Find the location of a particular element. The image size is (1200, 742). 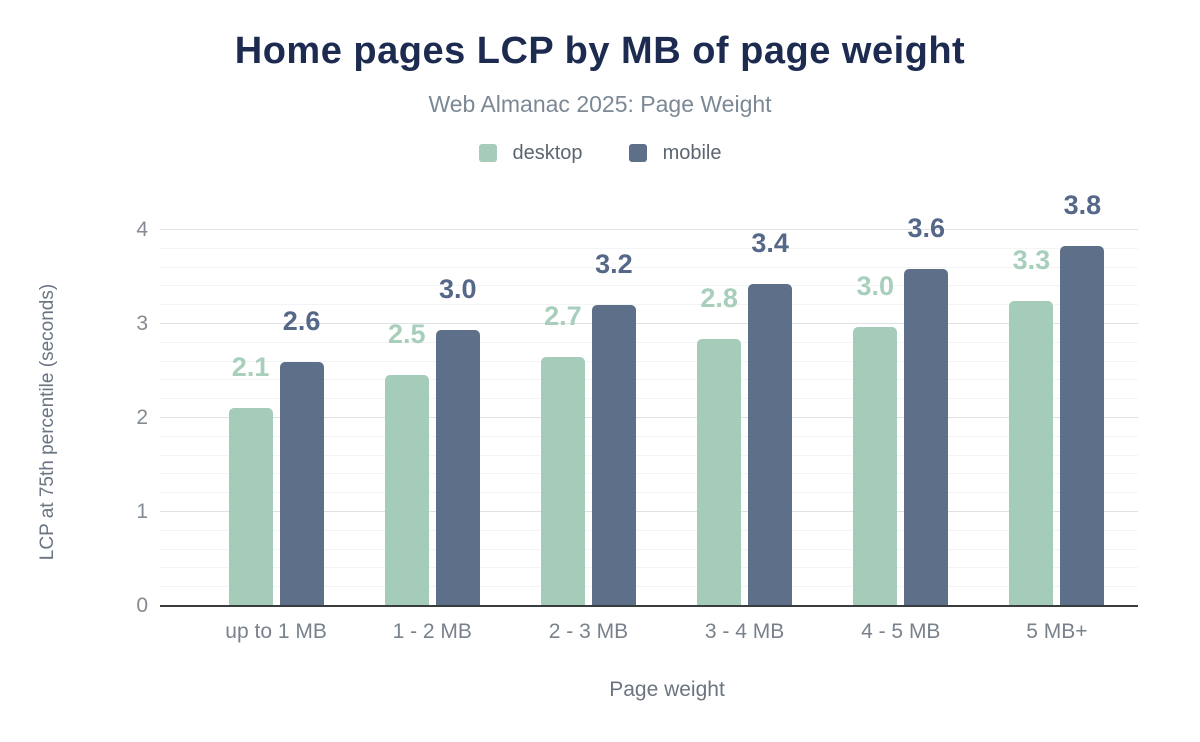

bar-mobile: 2.6 is located at coordinates (301, 456).